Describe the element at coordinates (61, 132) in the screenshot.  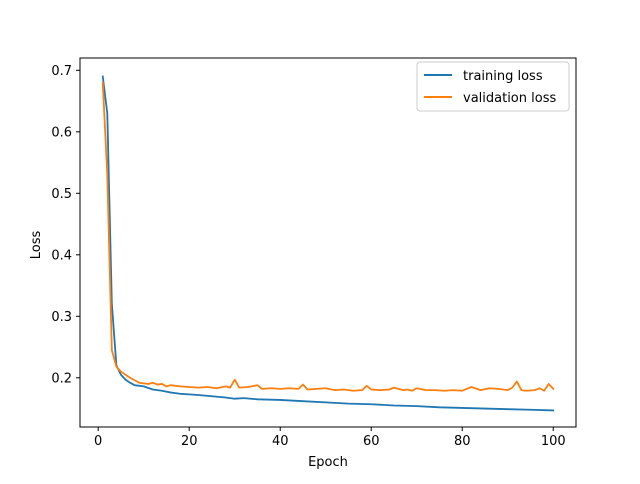
I see `y-tick-label: 0.6` at that location.